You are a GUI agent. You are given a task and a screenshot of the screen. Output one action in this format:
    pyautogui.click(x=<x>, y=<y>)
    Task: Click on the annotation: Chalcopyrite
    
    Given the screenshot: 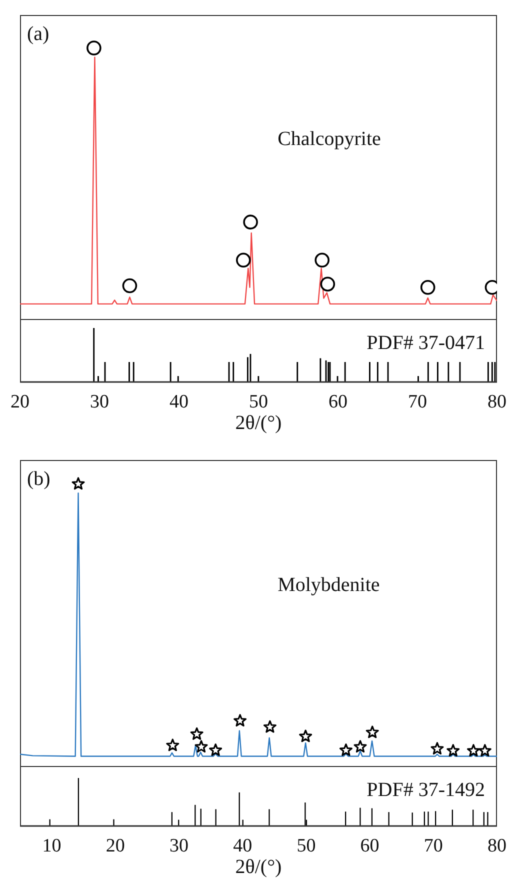 What is the action you would take?
    pyautogui.click(x=329, y=140)
    